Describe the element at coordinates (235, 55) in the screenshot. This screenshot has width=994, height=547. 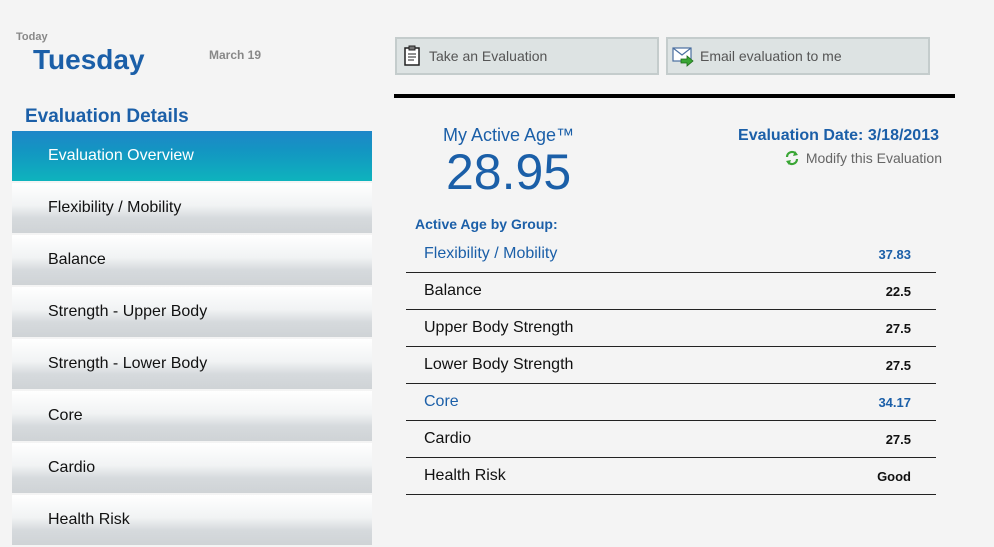
I see `date-label: March 19` at that location.